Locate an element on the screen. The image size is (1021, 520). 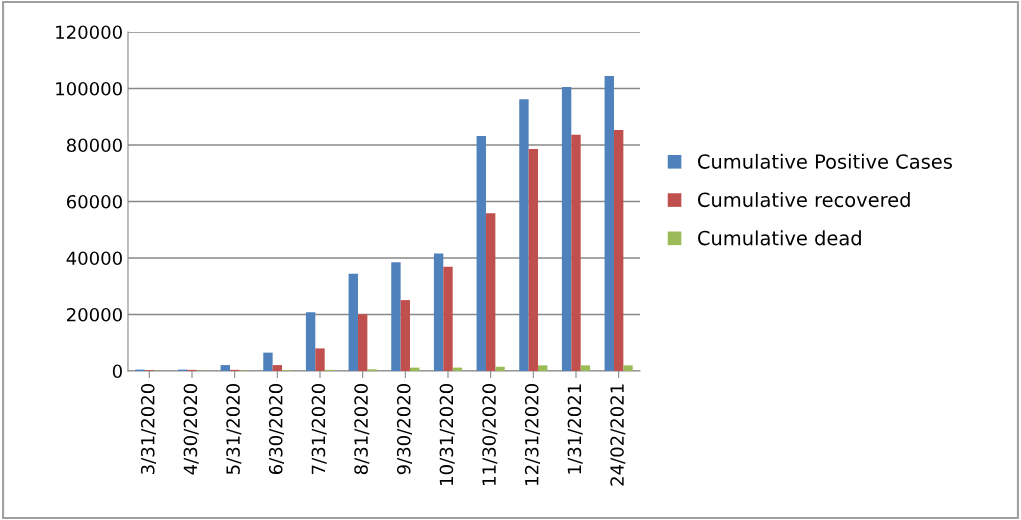
x-tick-label: 24/02/2021 is located at coordinates (618, 435).